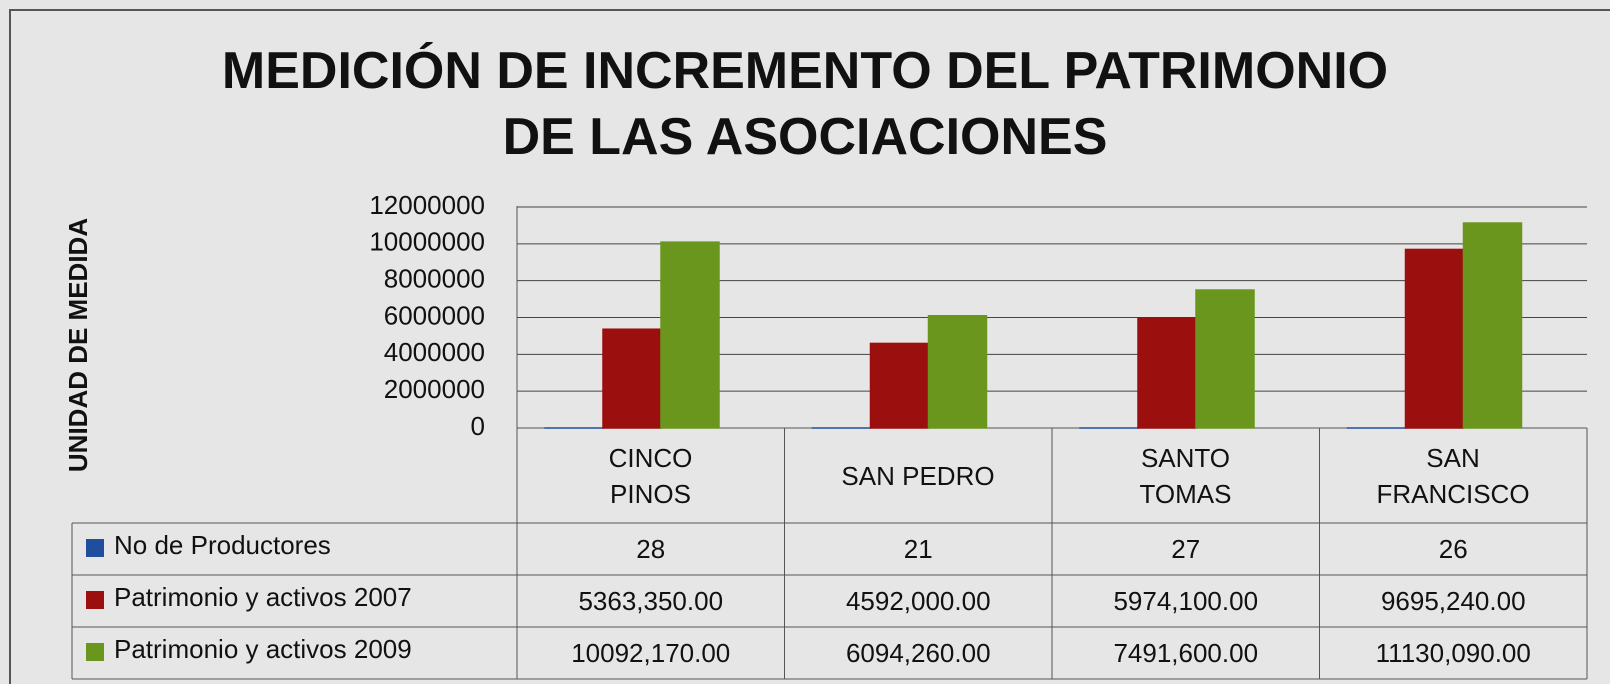 Image resolution: width=1610 pixels, height=684 pixels. What do you see at coordinates (263, 649) in the screenshot?
I see `legend-label: Patrimonio y activos 2009` at bounding box center [263, 649].